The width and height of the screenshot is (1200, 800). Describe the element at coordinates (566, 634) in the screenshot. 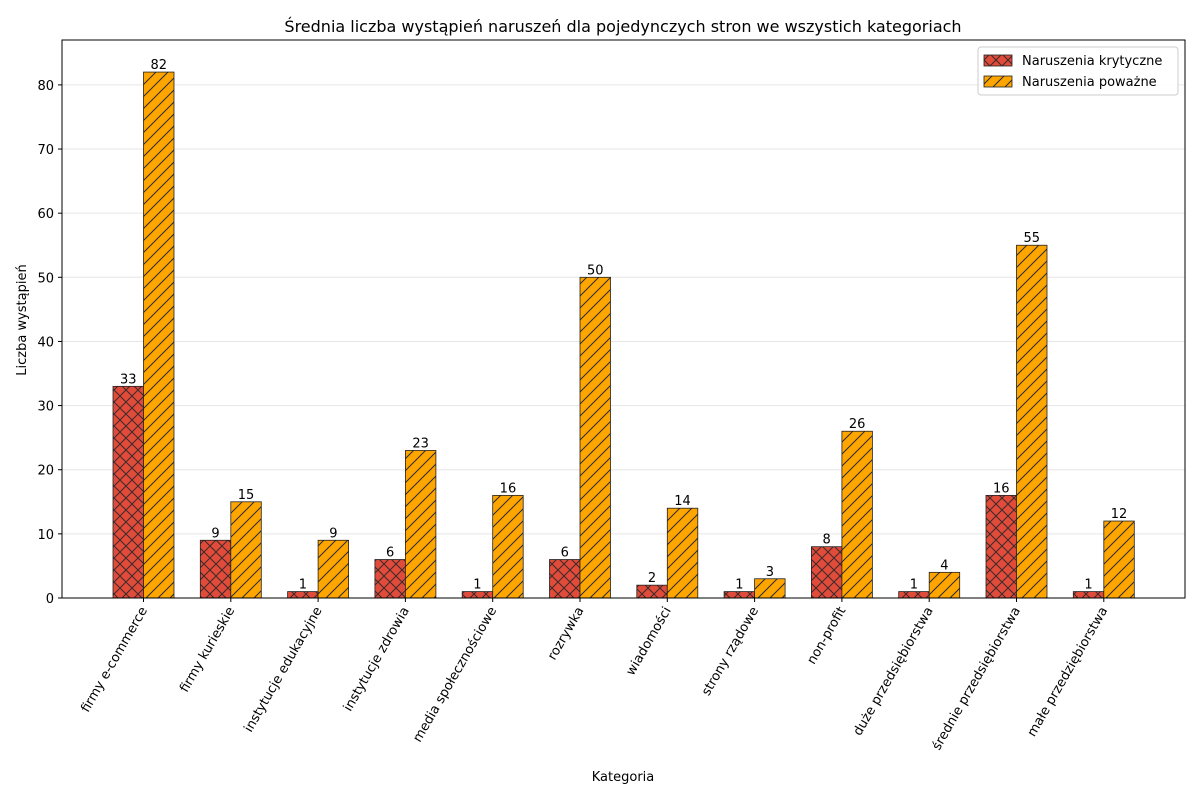

I see `x-tick-label: rozrywka` at that location.